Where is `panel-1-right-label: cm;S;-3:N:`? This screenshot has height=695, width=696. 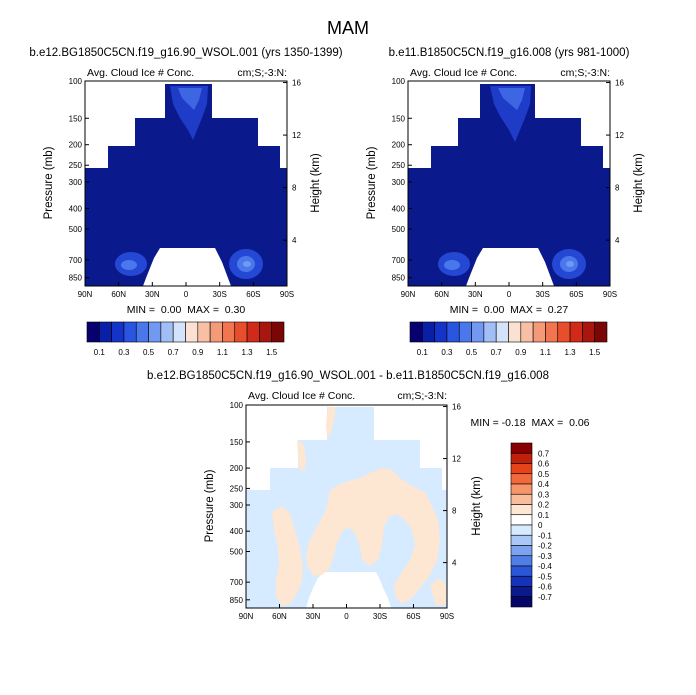 panel-1-right-label: cm;S;-3:N: is located at coordinates (262, 73).